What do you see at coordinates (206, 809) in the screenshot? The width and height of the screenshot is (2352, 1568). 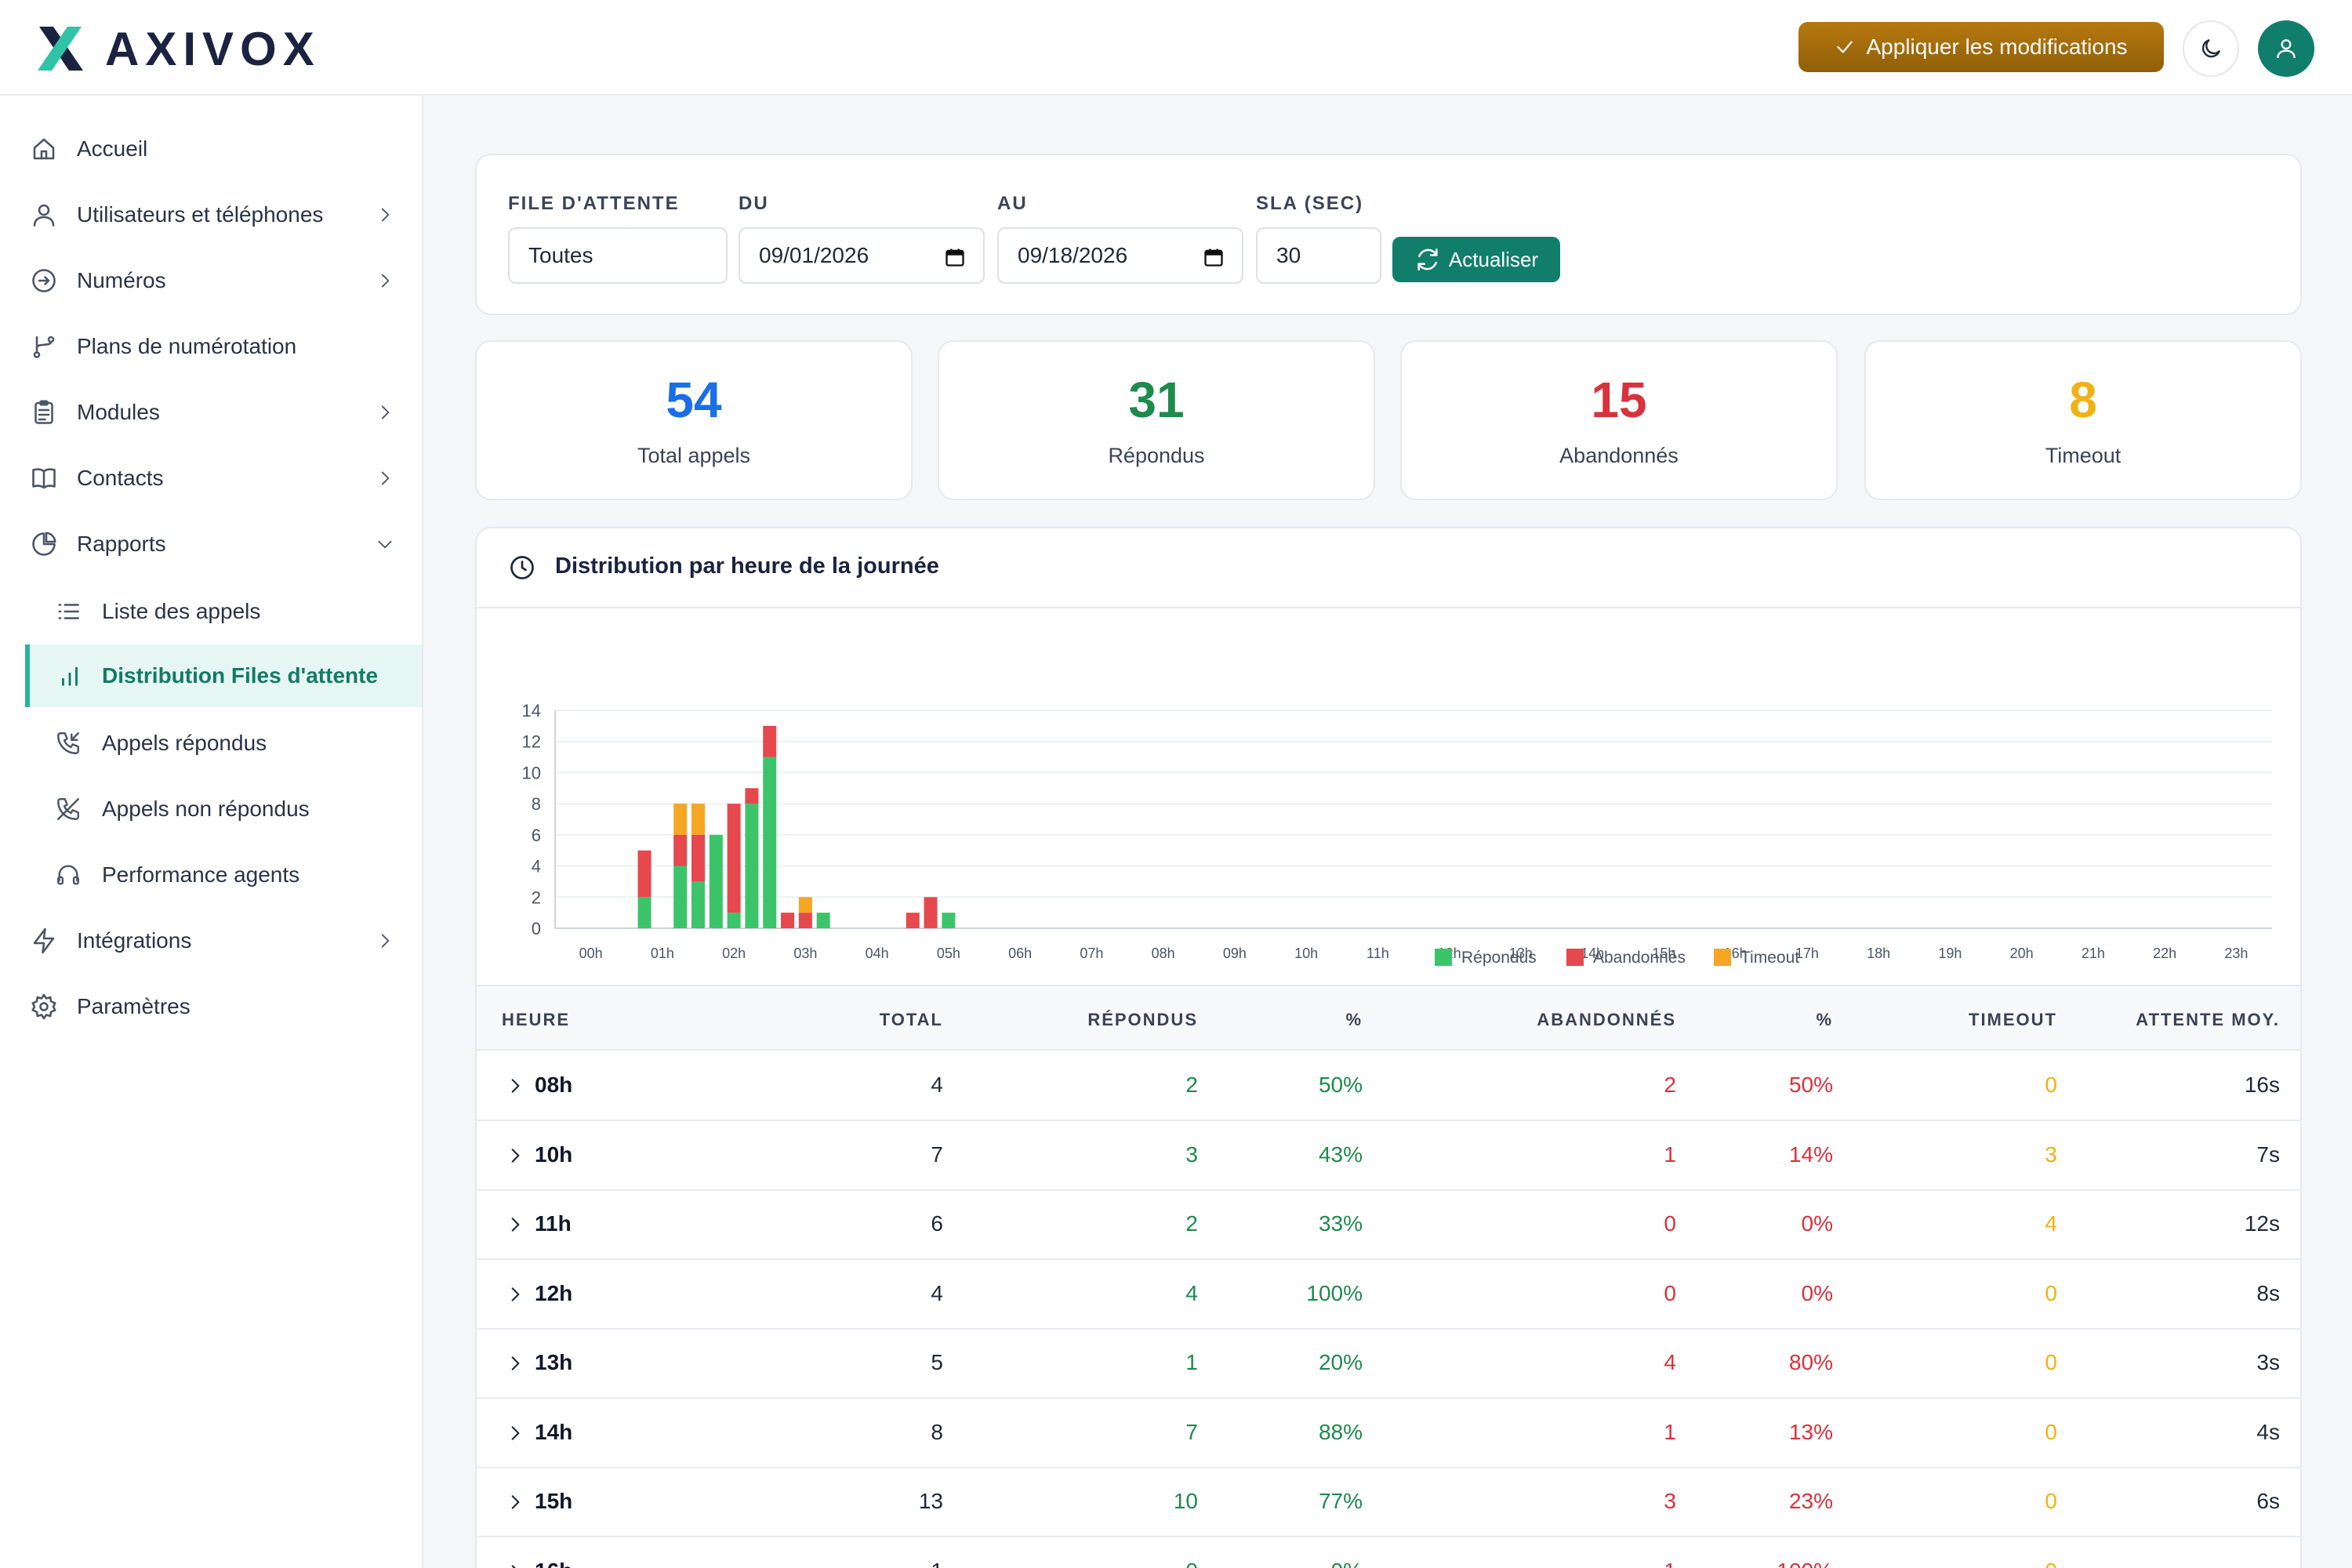 I see `sidebar-item-label: Appels non répondus` at bounding box center [206, 809].